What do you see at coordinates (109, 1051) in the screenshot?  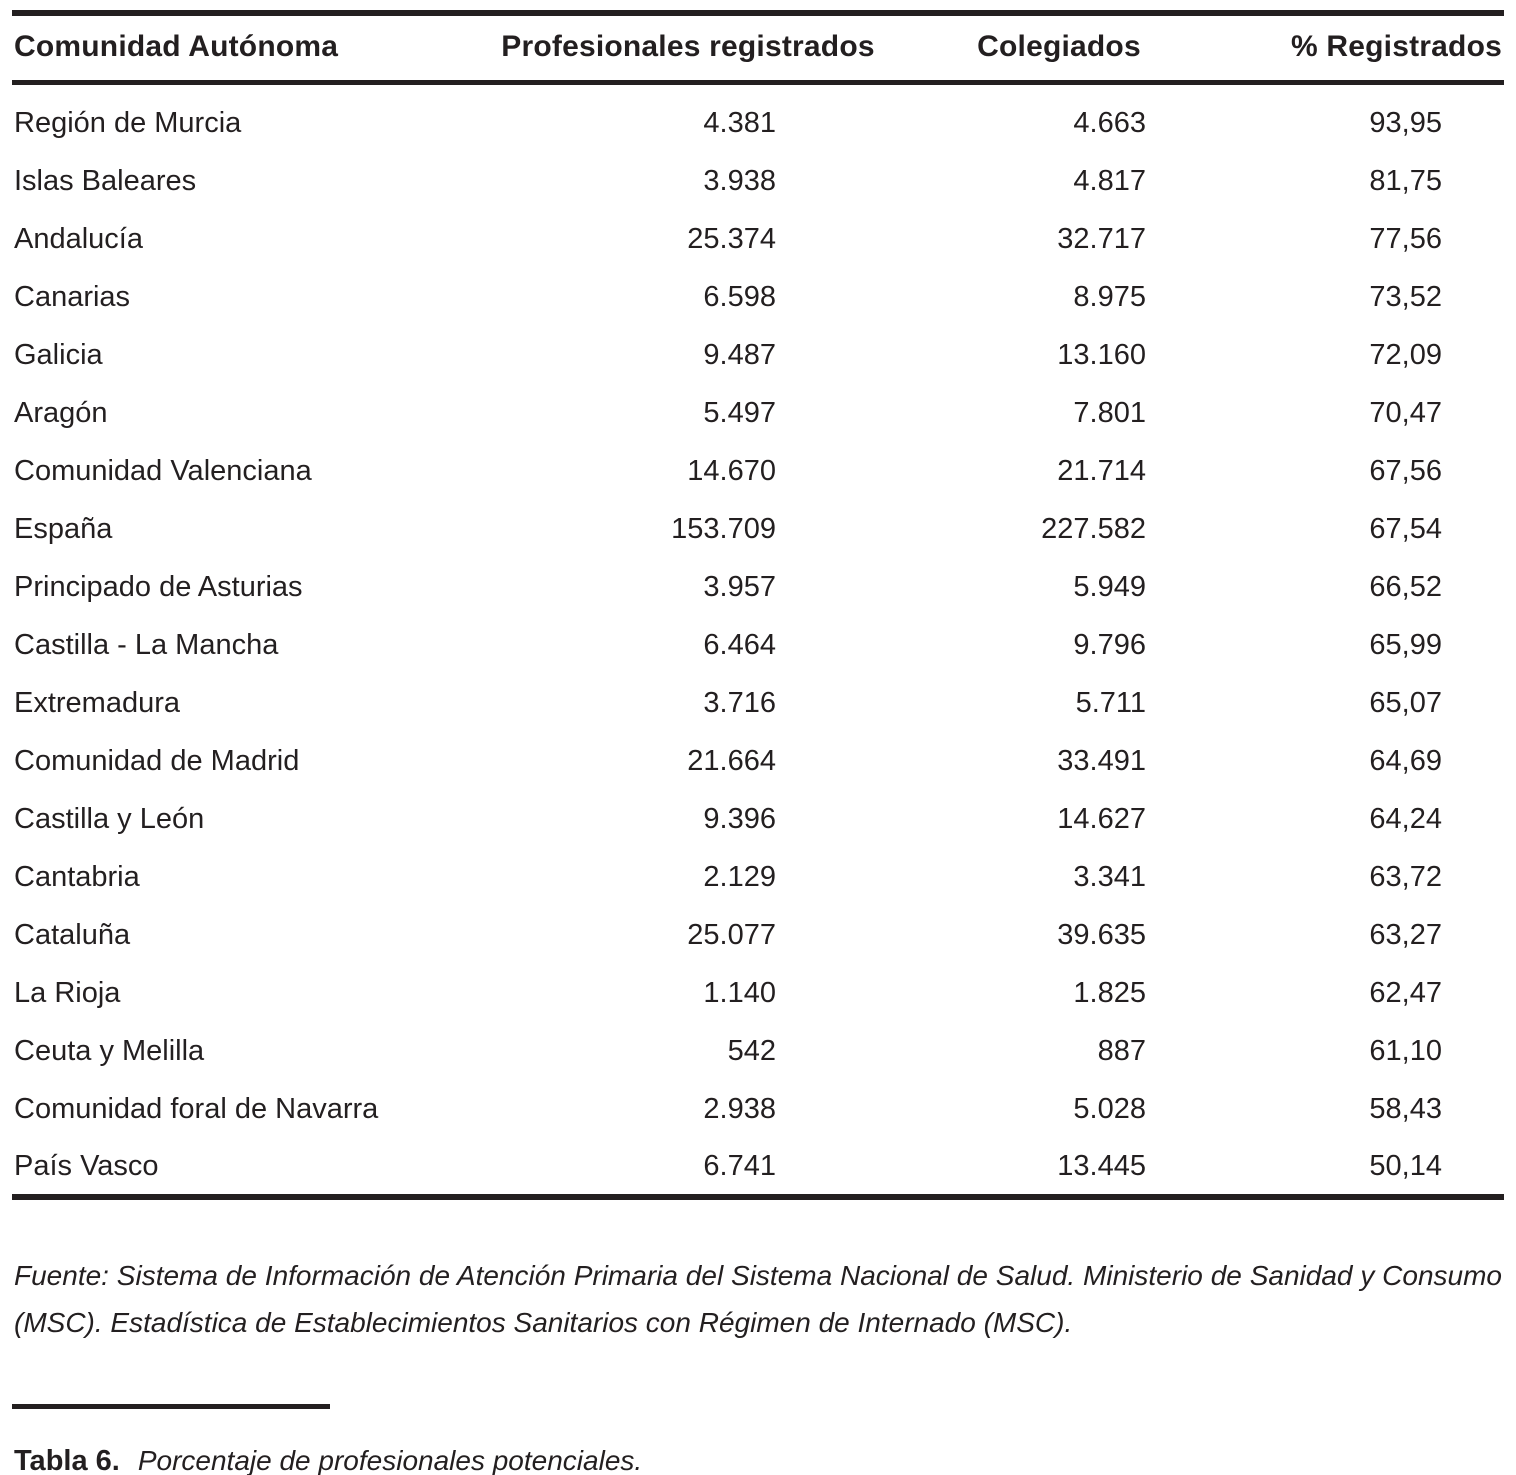 I see `cell-comunidad: Ceuta y Melilla` at bounding box center [109, 1051].